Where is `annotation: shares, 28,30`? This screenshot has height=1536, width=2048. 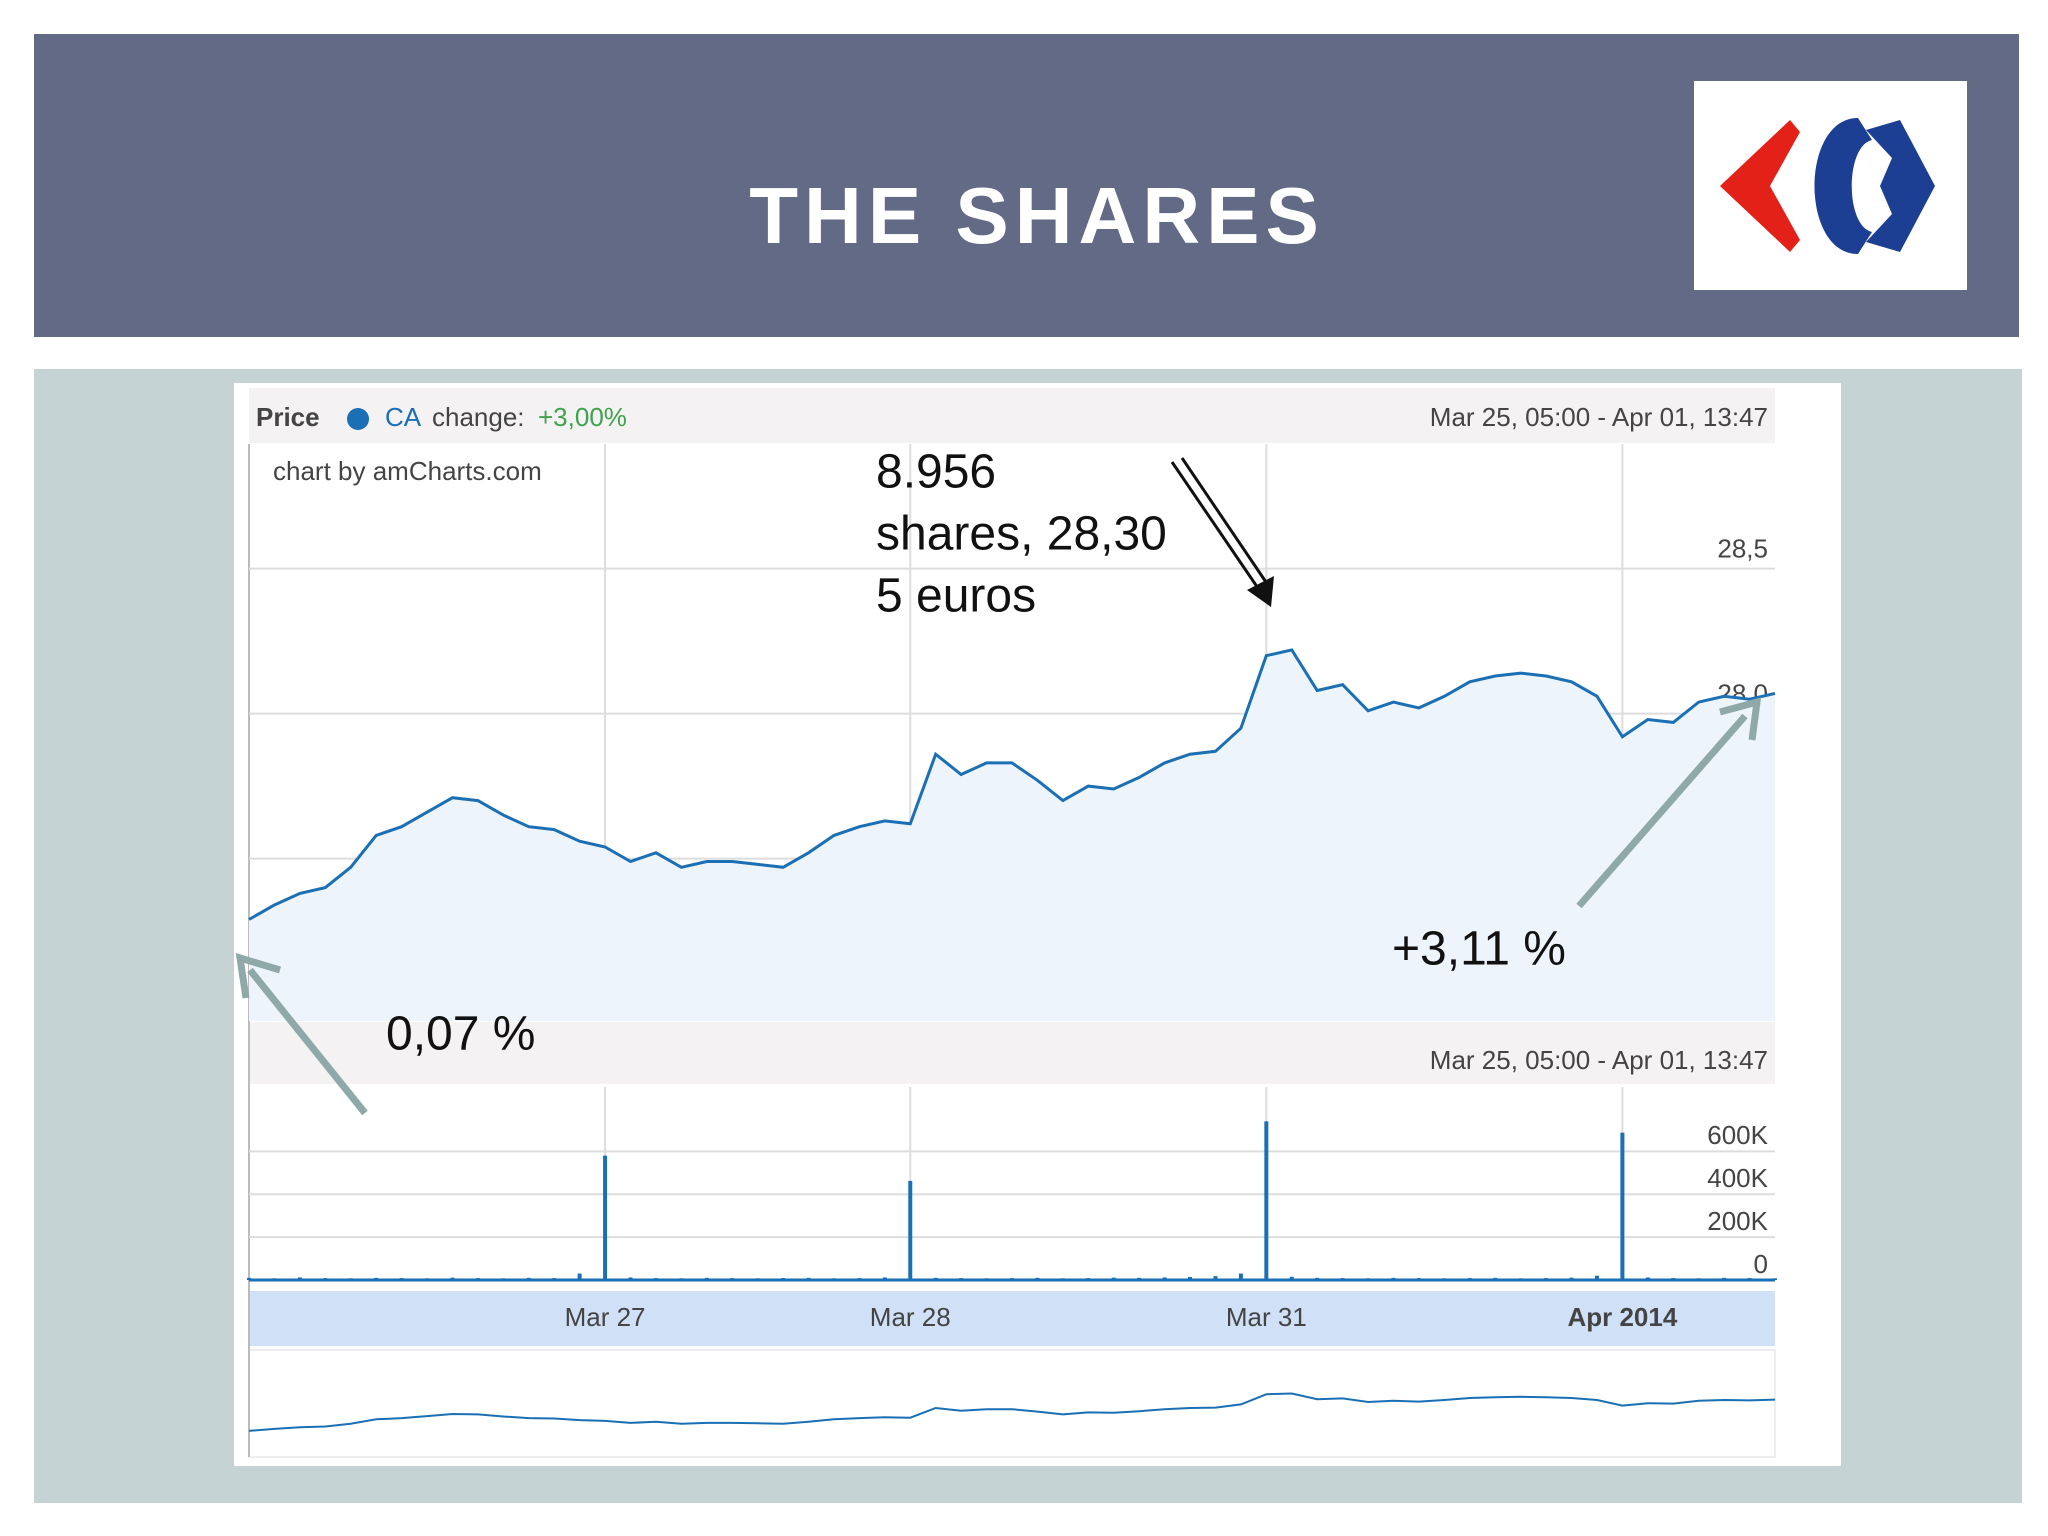 annotation: shares, 28,30 is located at coordinates (1021, 534).